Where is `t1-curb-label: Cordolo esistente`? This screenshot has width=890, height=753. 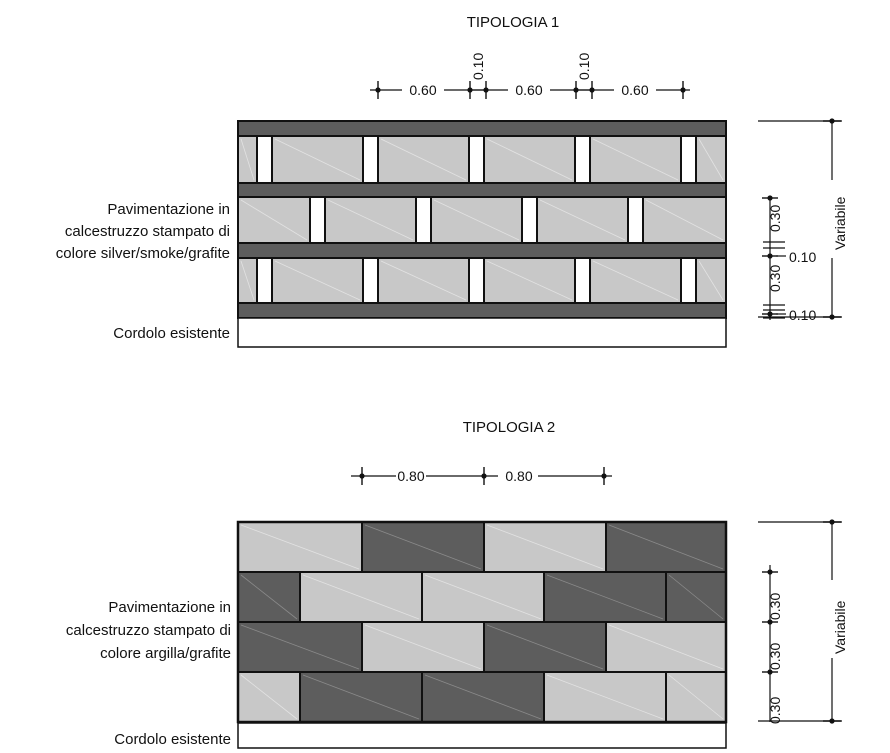
t1-curb-label: Cordolo esistente is located at coordinates (171, 333).